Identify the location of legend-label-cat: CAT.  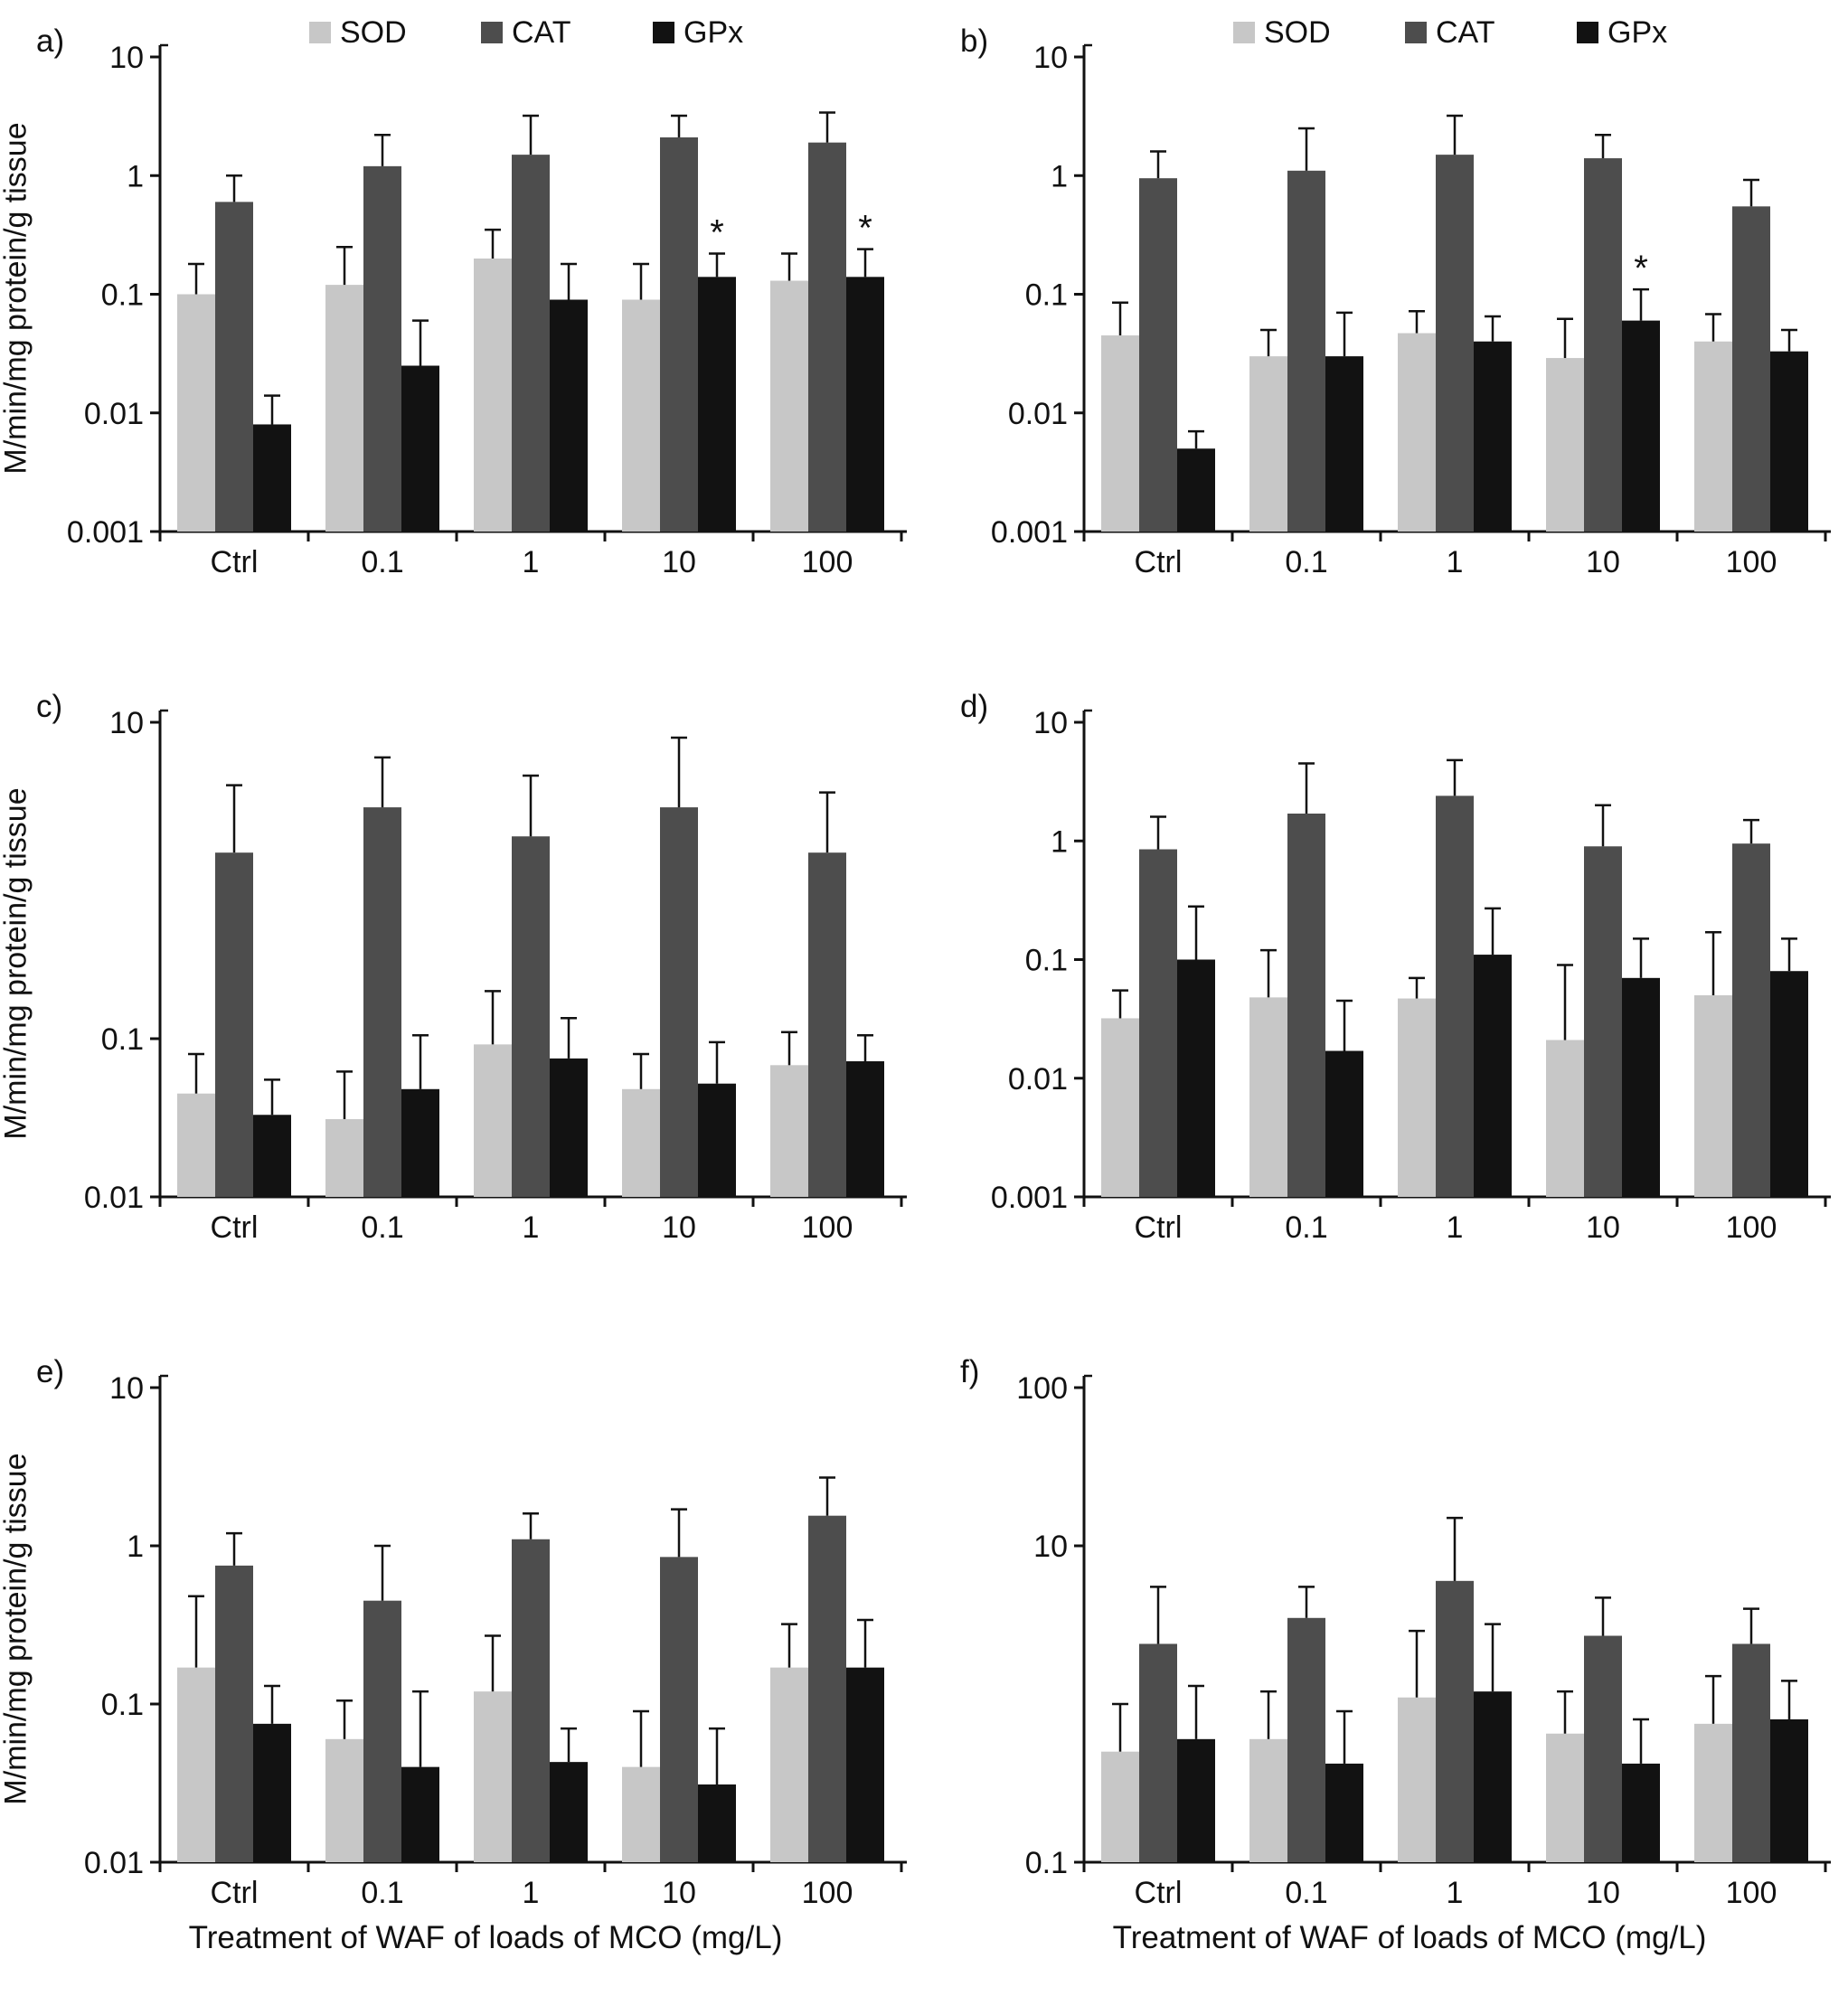
(541, 33).